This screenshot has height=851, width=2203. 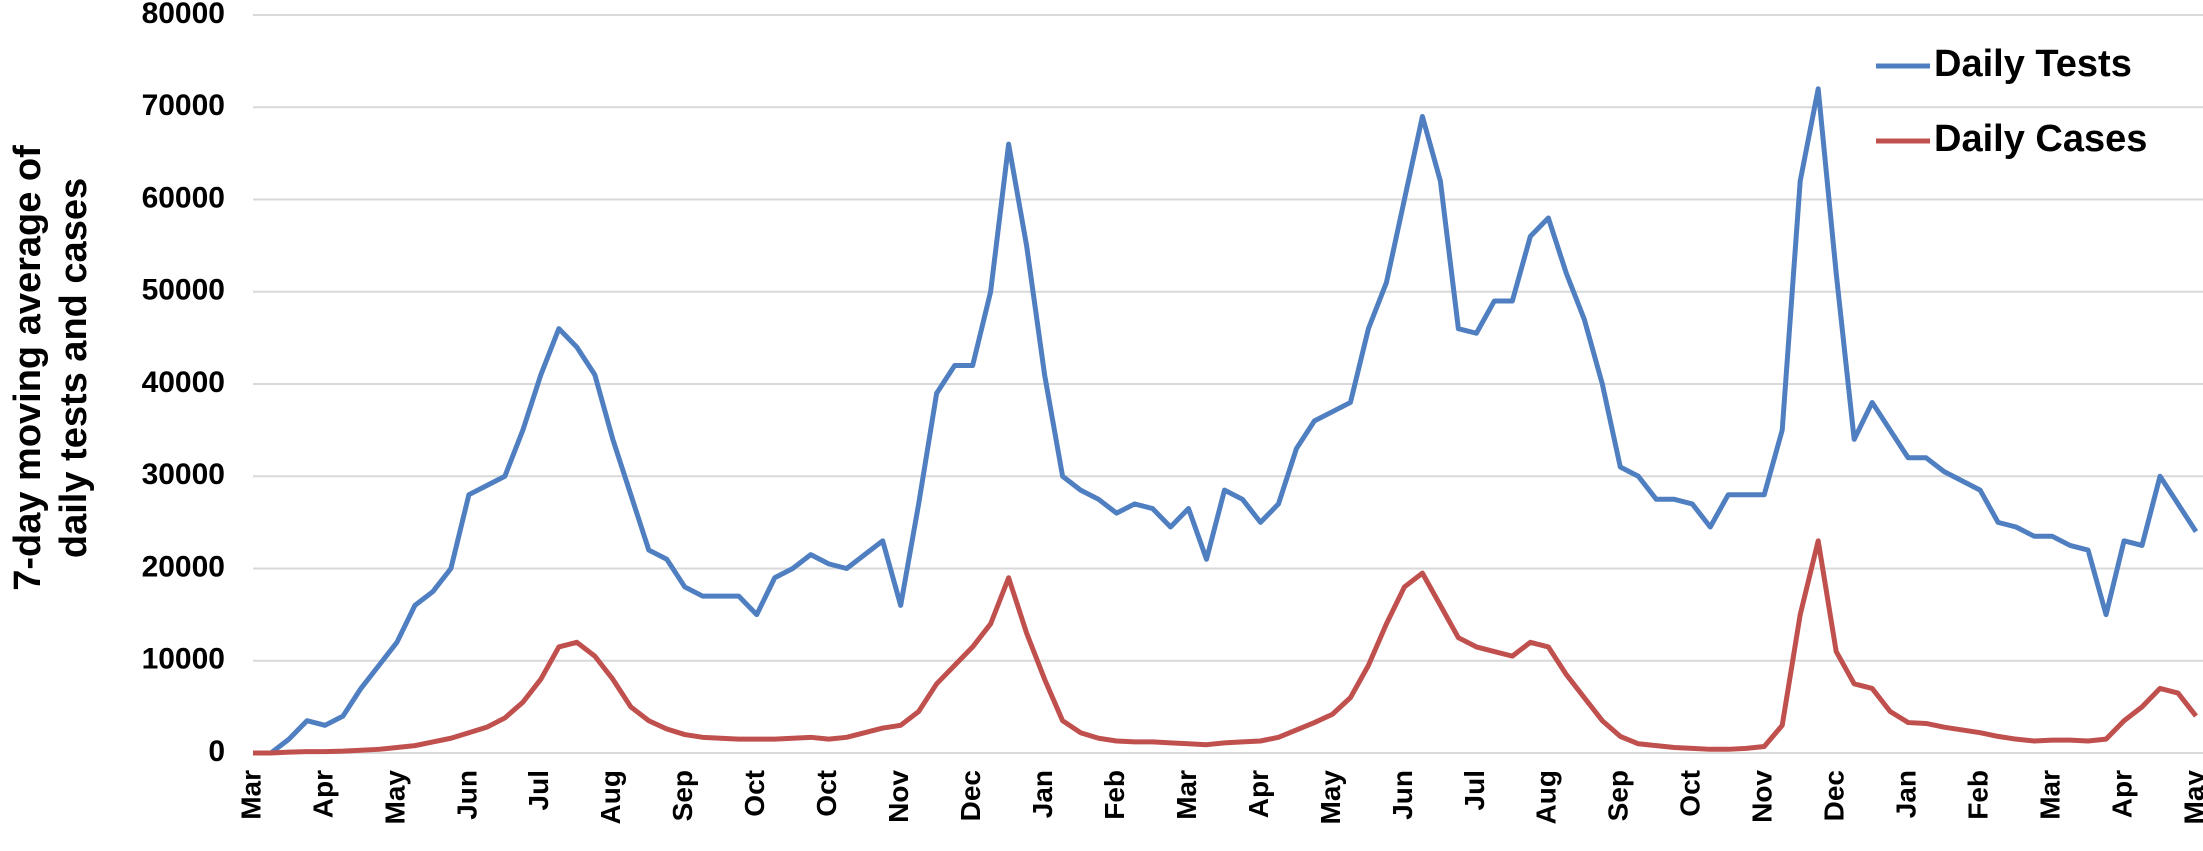 I want to click on legend-label: Daily Cases, so click(x=2040, y=139).